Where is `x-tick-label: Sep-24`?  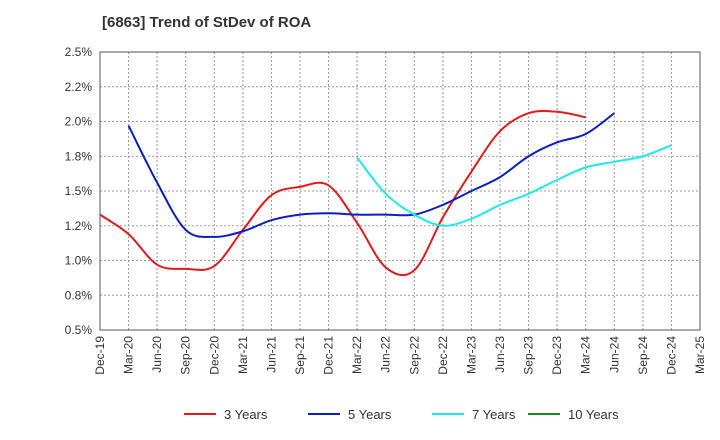 x-tick-label: Sep-24 is located at coordinates (643, 355).